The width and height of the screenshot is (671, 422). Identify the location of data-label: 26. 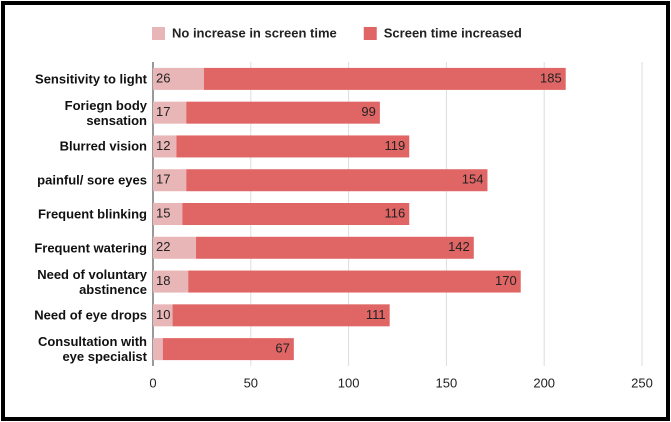
(163, 77).